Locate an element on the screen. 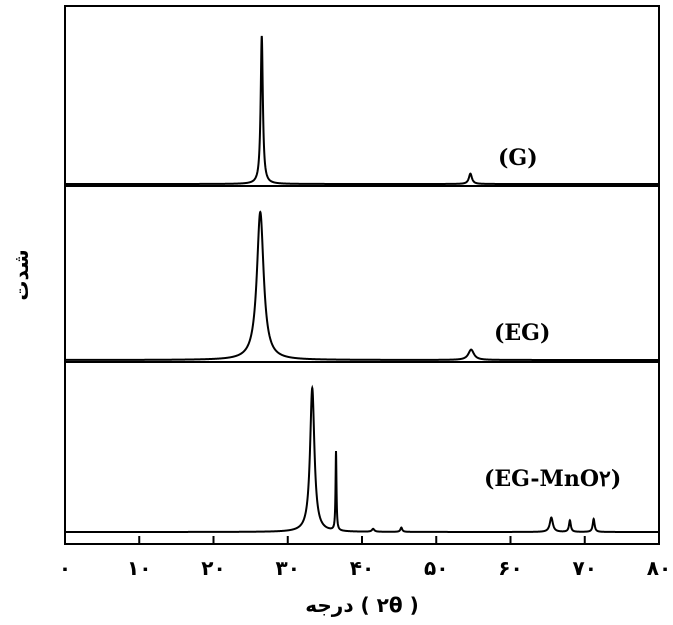 The height and width of the screenshot is (625, 673). x-tick-label: ۶۰ is located at coordinates (510, 568).